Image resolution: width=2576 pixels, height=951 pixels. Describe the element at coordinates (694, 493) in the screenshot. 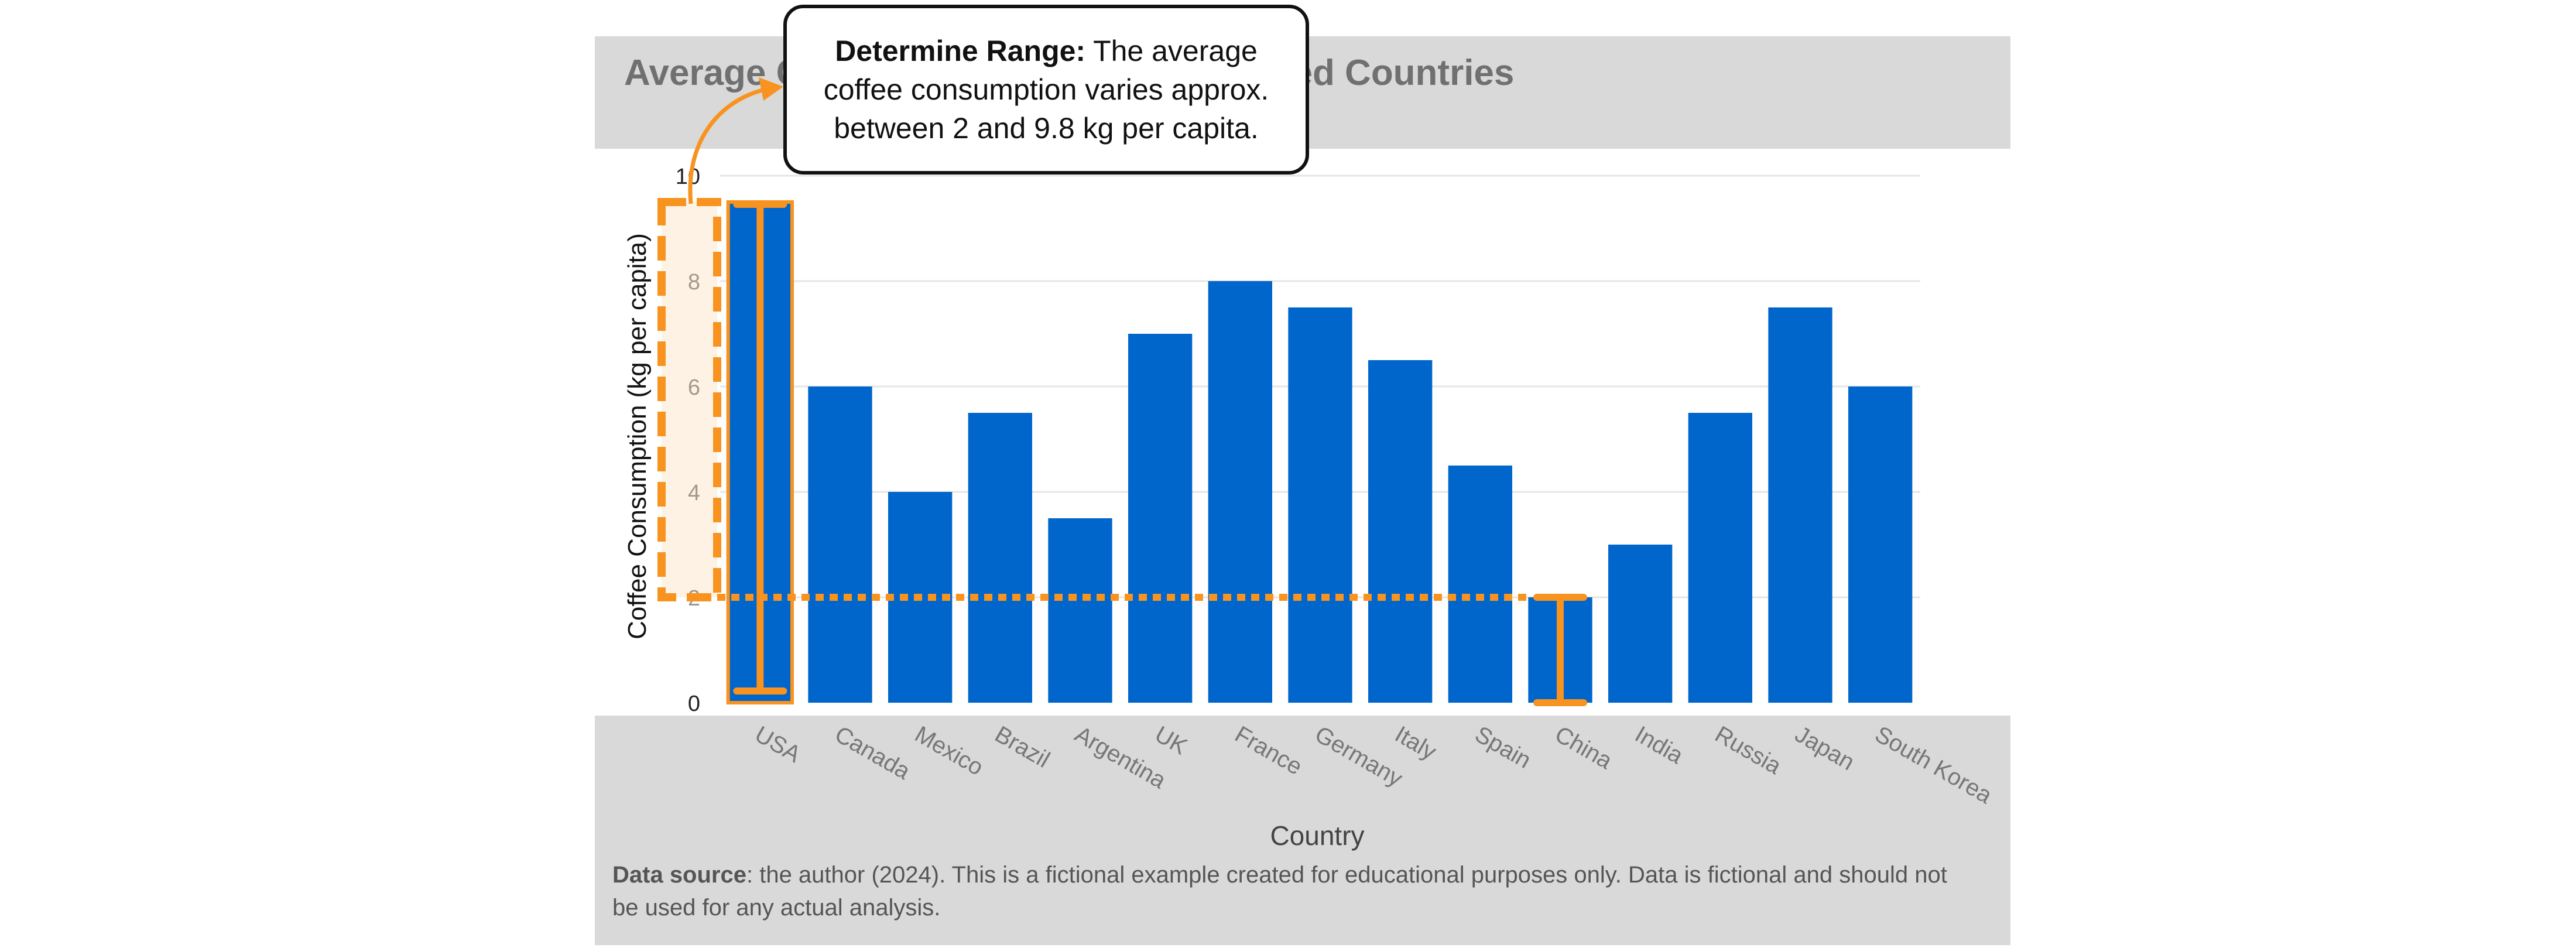

I see `y-tick-label: 4` at that location.